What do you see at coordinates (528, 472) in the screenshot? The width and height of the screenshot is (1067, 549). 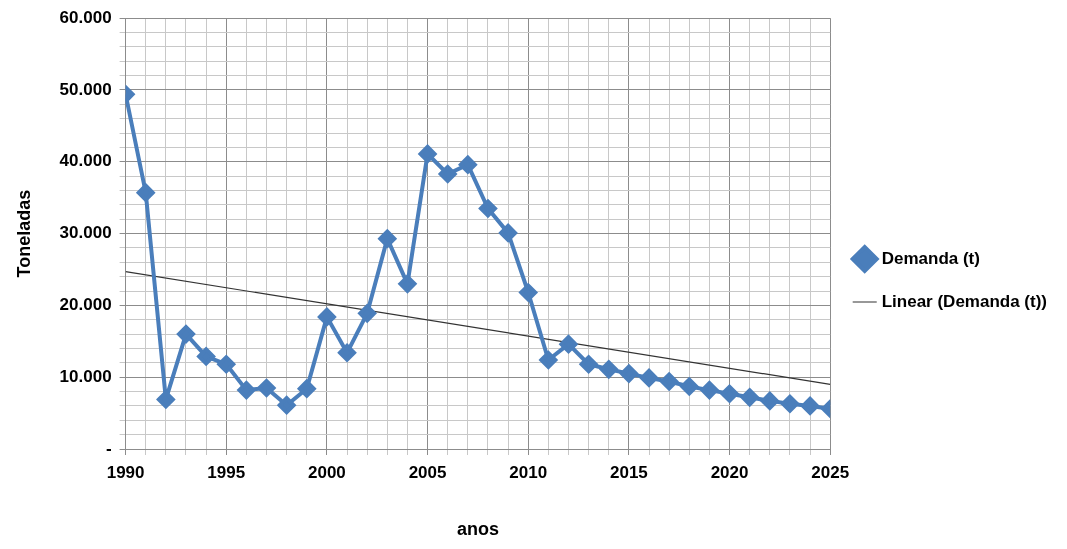 I see `x-tick-label: 2010` at bounding box center [528, 472].